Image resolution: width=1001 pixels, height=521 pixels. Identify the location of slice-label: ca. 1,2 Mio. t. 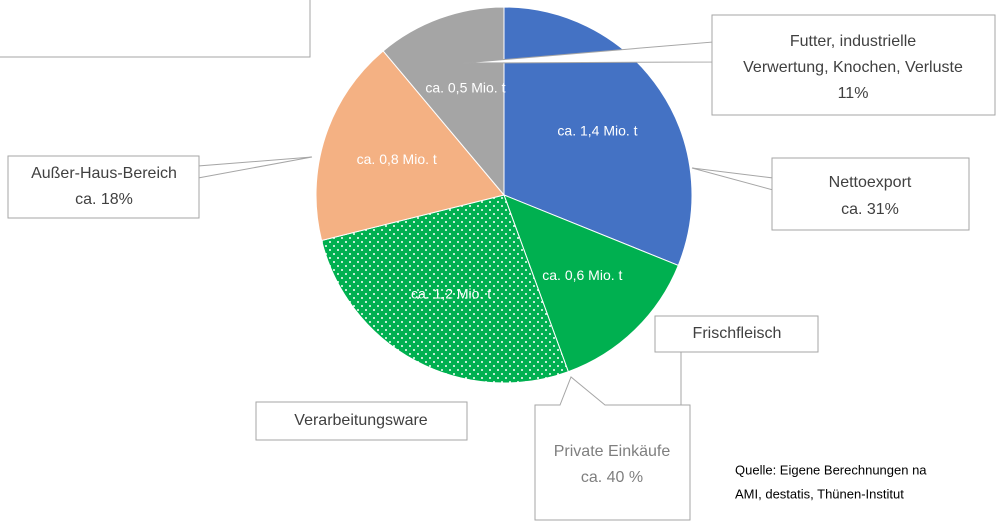
(451, 293).